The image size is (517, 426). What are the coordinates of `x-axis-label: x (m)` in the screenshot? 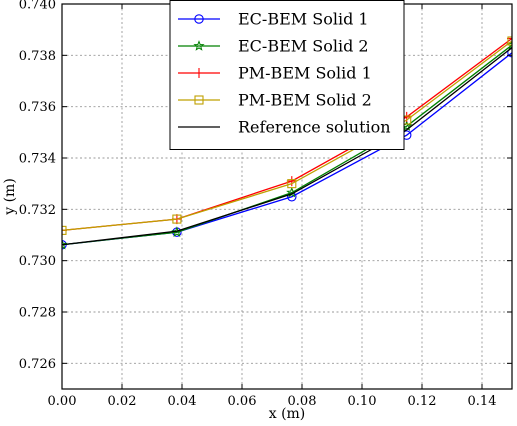 It's located at (287, 414).